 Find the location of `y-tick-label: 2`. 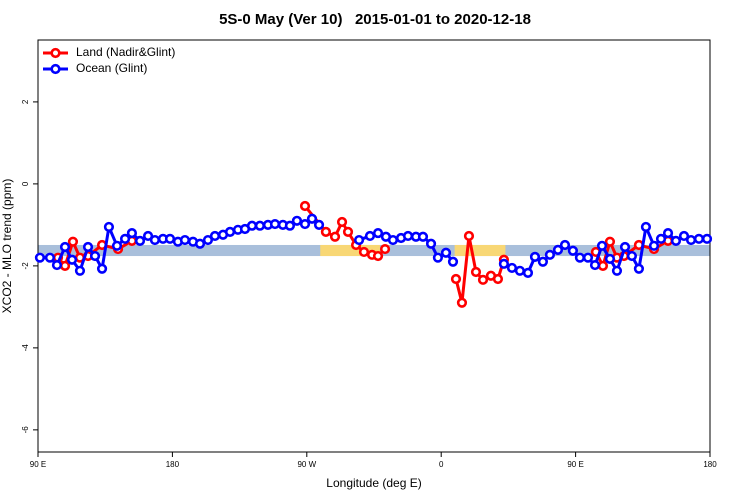

y-tick-label: 2 is located at coordinates (25, 101).